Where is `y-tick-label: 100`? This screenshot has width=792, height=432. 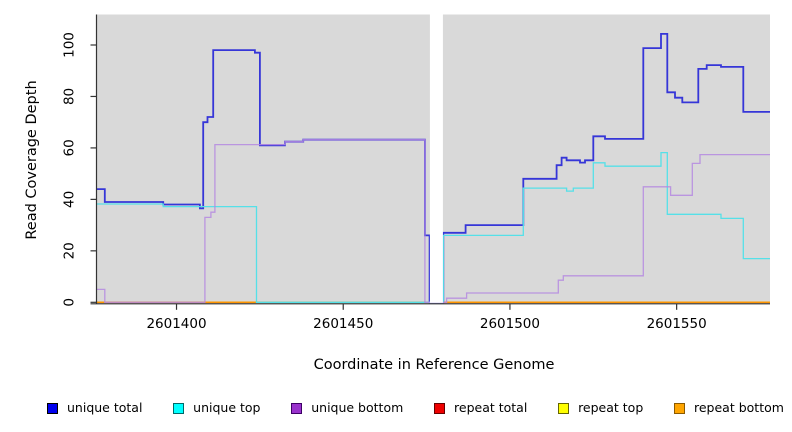
y-tick-label: 100 is located at coordinates (70, 45).